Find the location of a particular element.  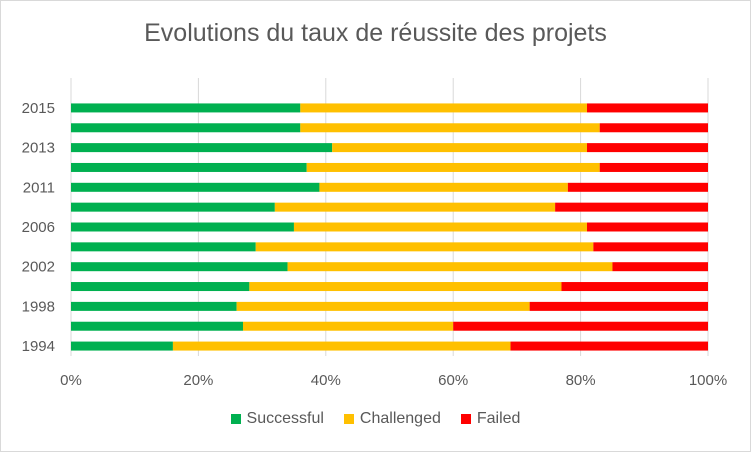

bar-successful-2009 is located at coordinates (173, 207).